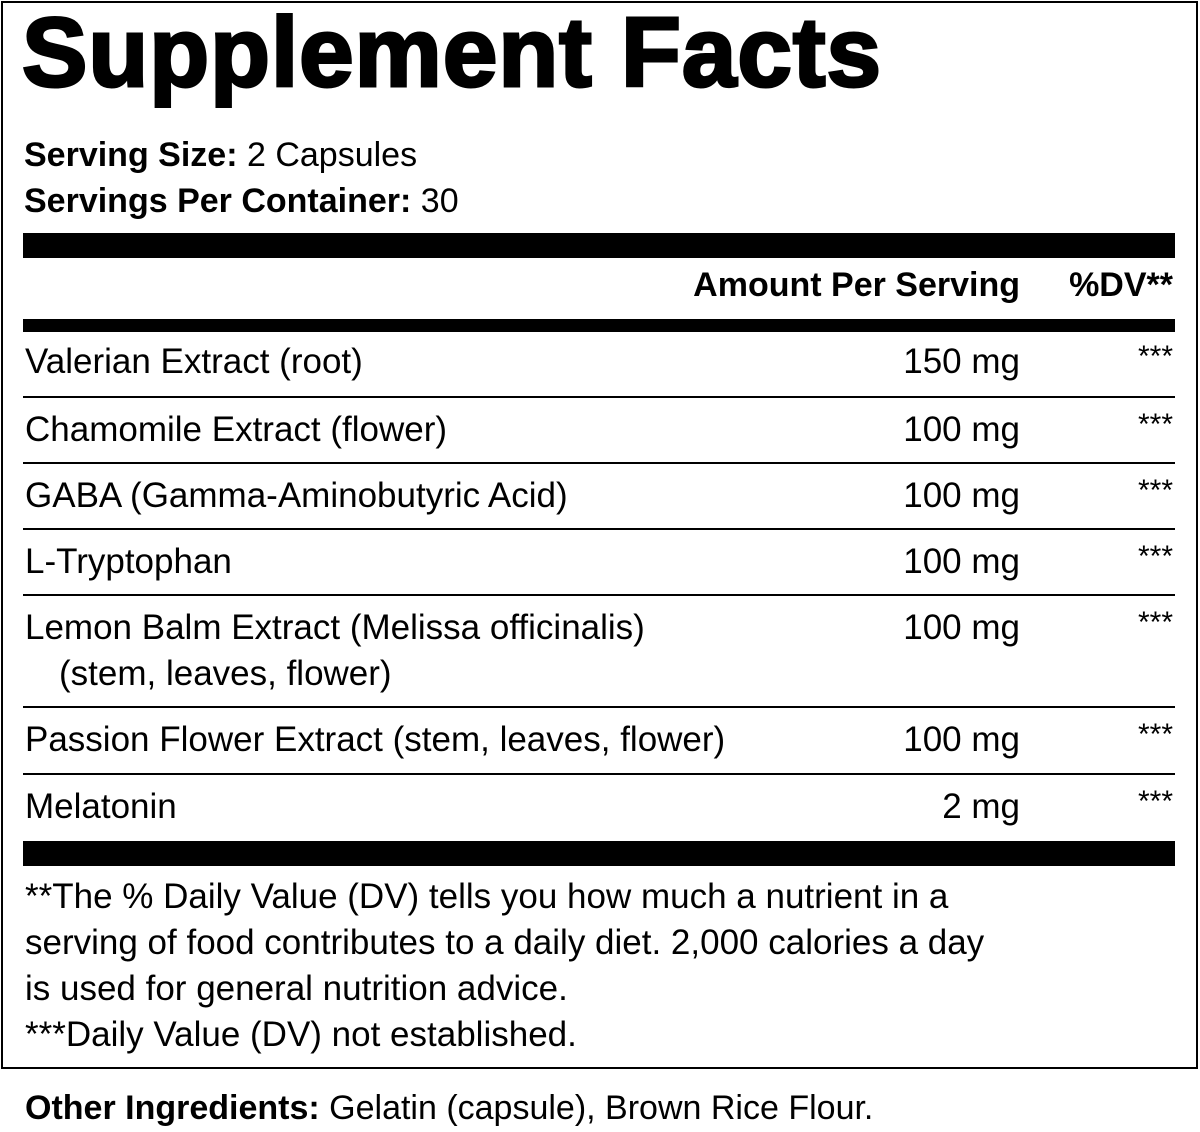 This screenshot has height=1132, width=1200. Describe the element at coordinates (218, 201) in the screenshot. I see `servings-per-container-label: Servings Per Container:` at that location.